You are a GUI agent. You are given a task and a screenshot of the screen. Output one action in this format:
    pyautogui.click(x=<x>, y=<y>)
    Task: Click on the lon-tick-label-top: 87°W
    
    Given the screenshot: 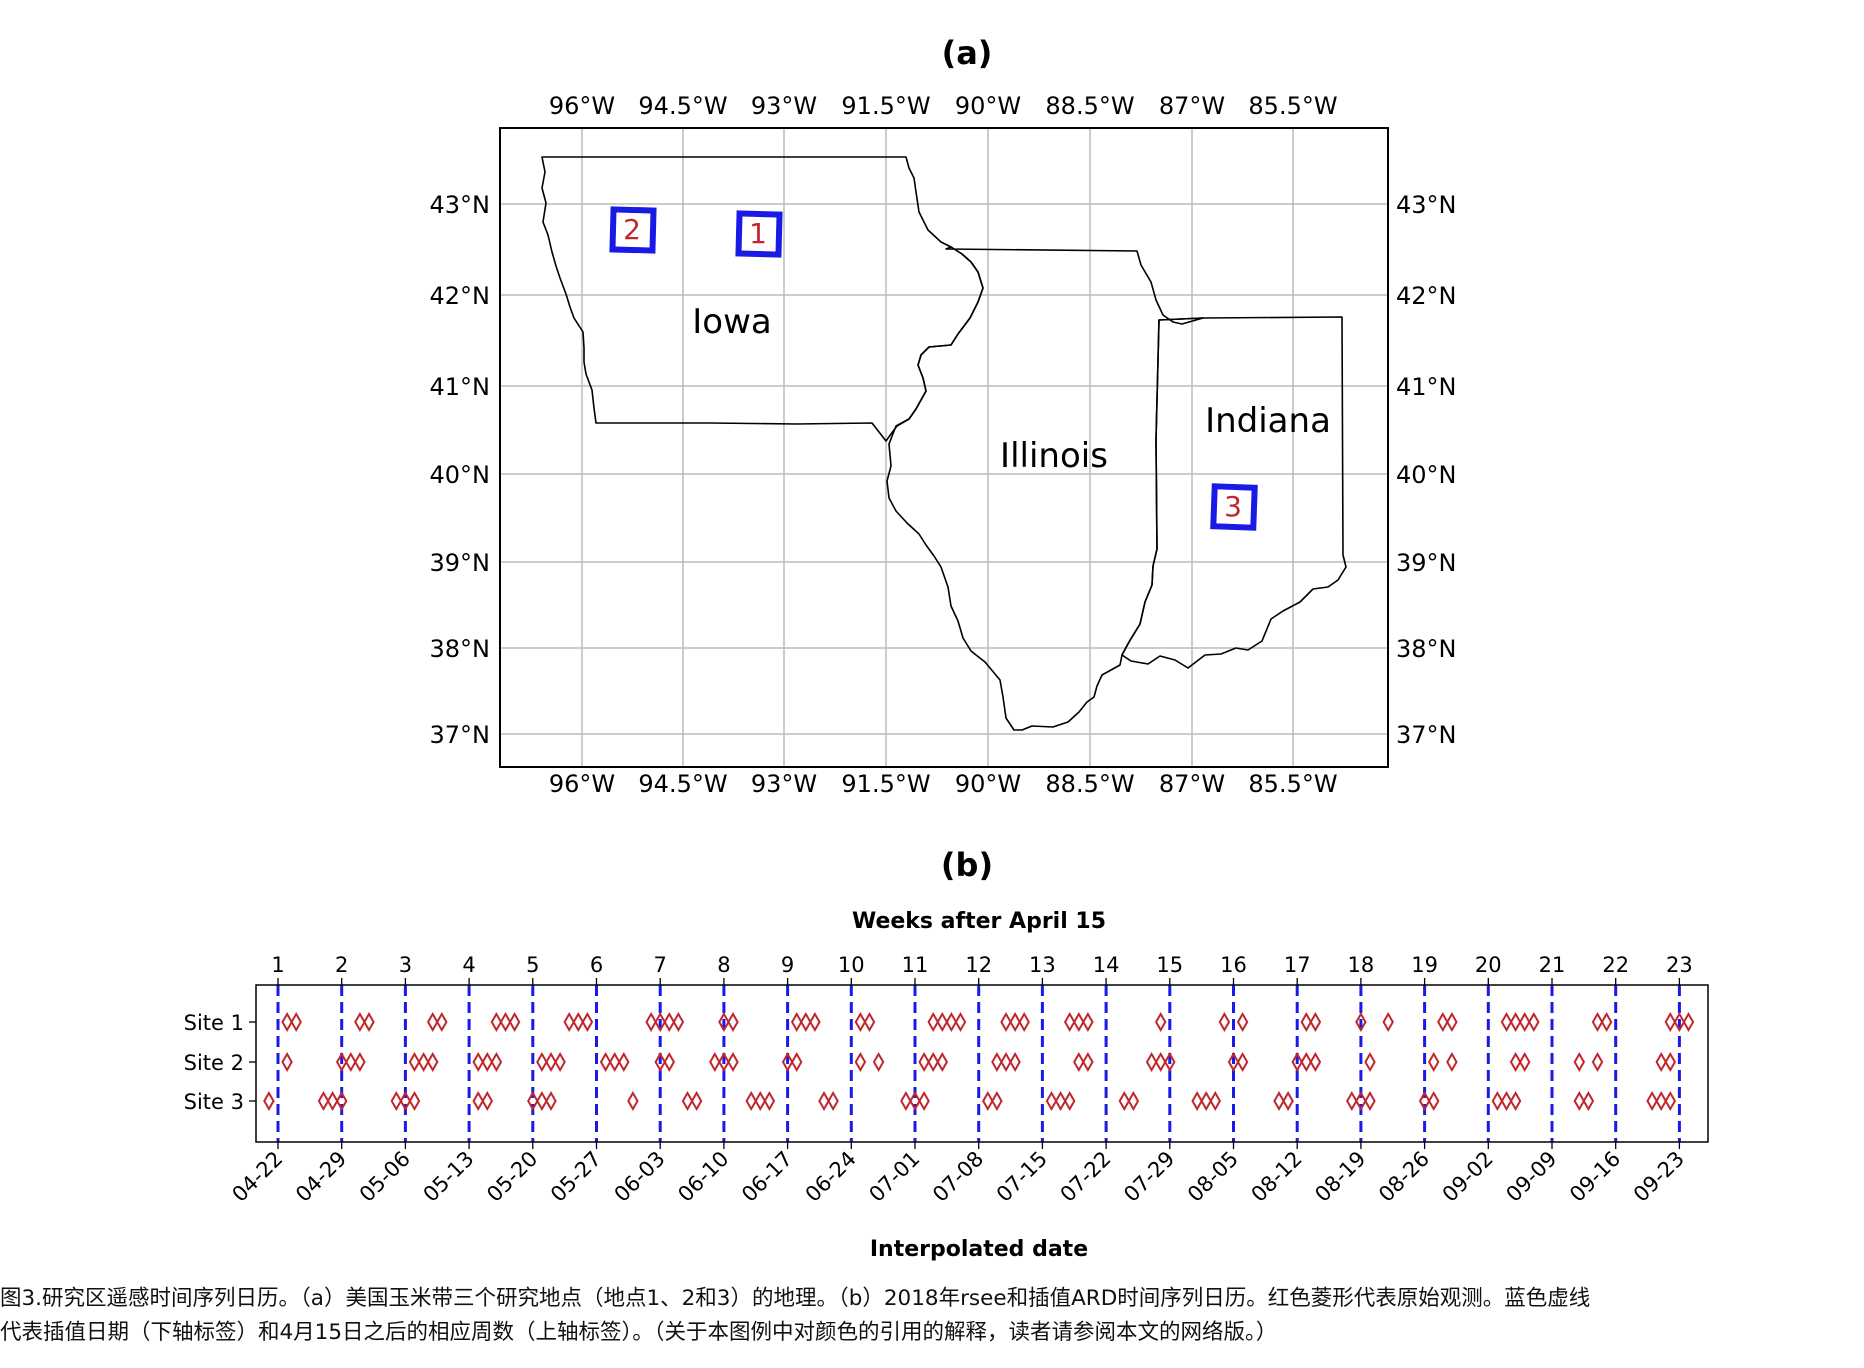 What is the action you would take?
    pyautogui.click(x=1192, y=106)
    